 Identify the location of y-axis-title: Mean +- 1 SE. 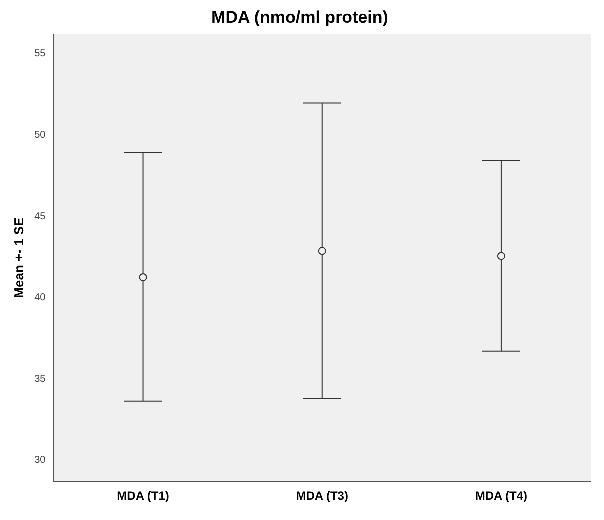
(18, 257).